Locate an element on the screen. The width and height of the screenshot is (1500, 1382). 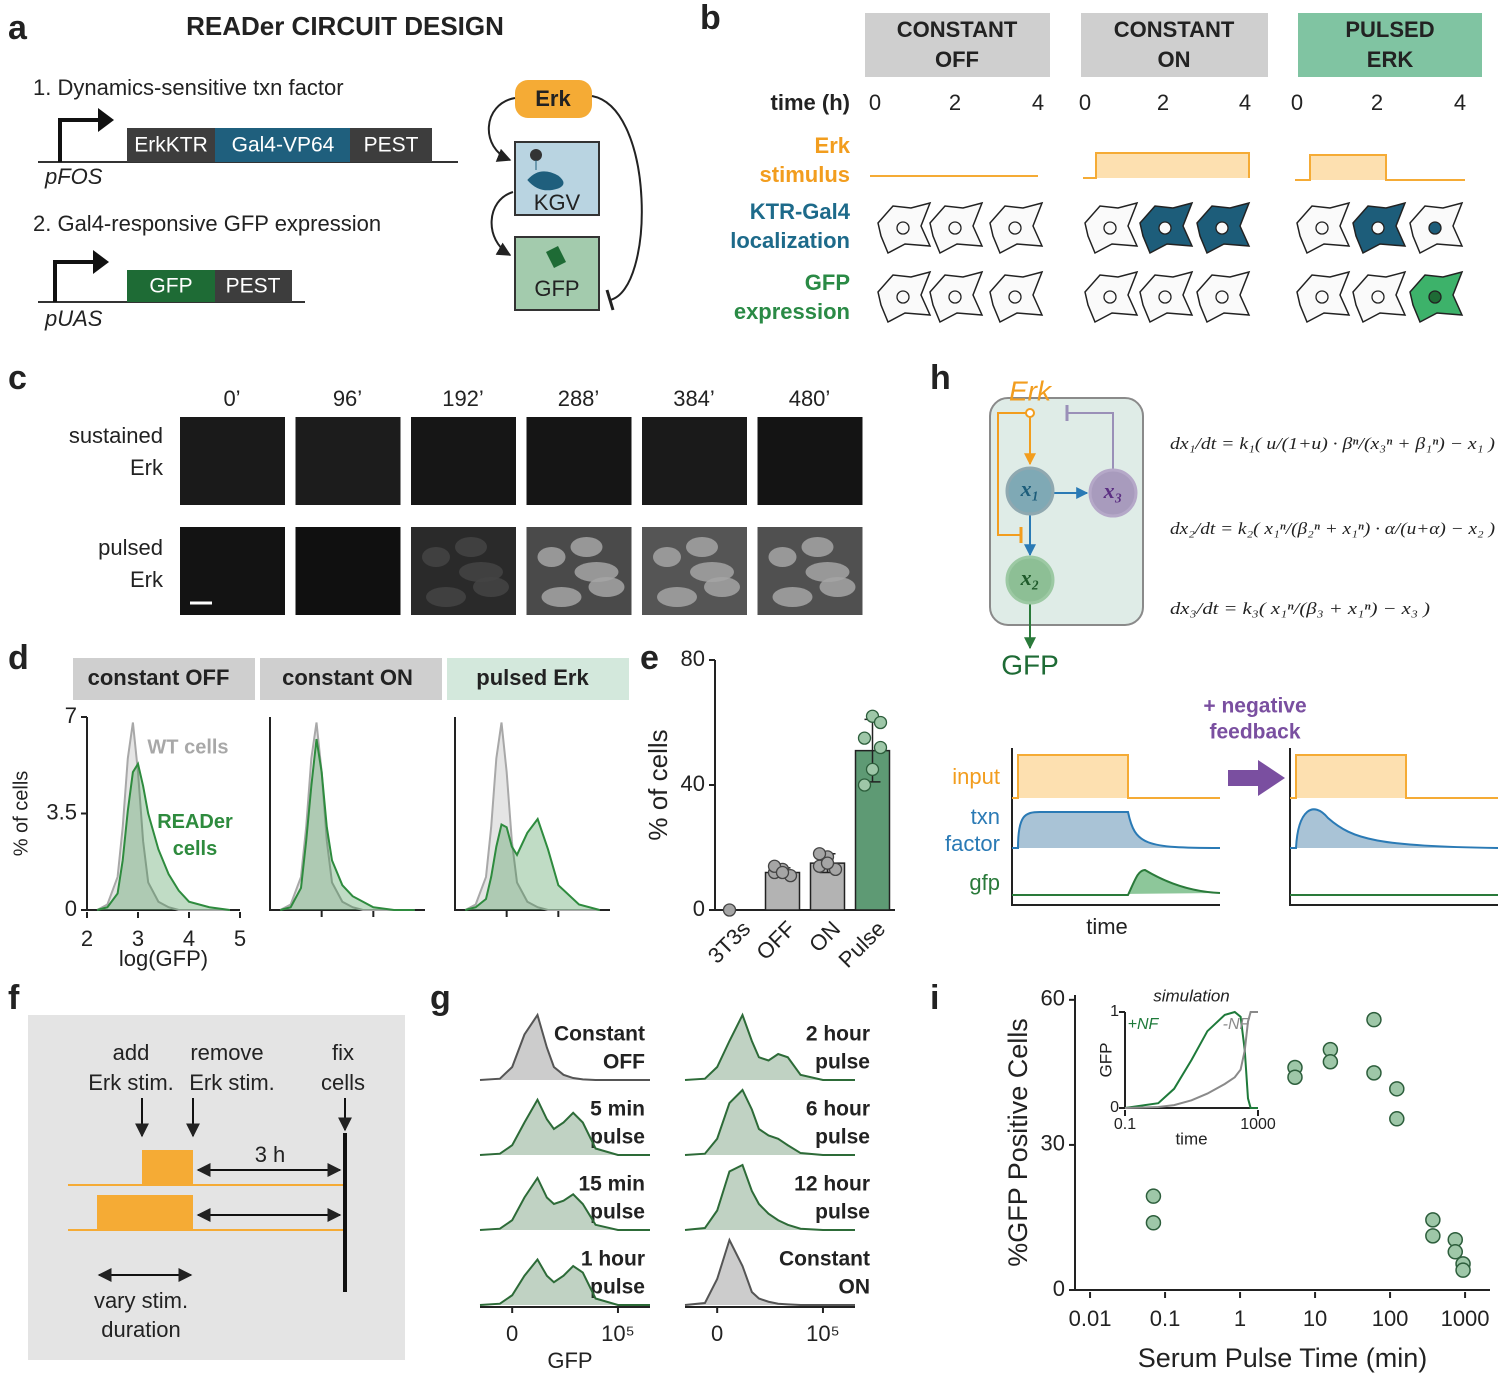
panel-letter: h is located at coordinates (940, 378).